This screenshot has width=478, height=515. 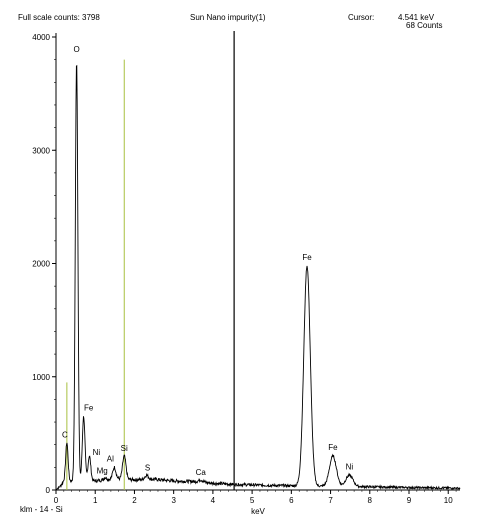 What do you see at coordinates (448, 500) in the screenshot?
I see `x-tick-label: 10` at bounding box center [448, 500].